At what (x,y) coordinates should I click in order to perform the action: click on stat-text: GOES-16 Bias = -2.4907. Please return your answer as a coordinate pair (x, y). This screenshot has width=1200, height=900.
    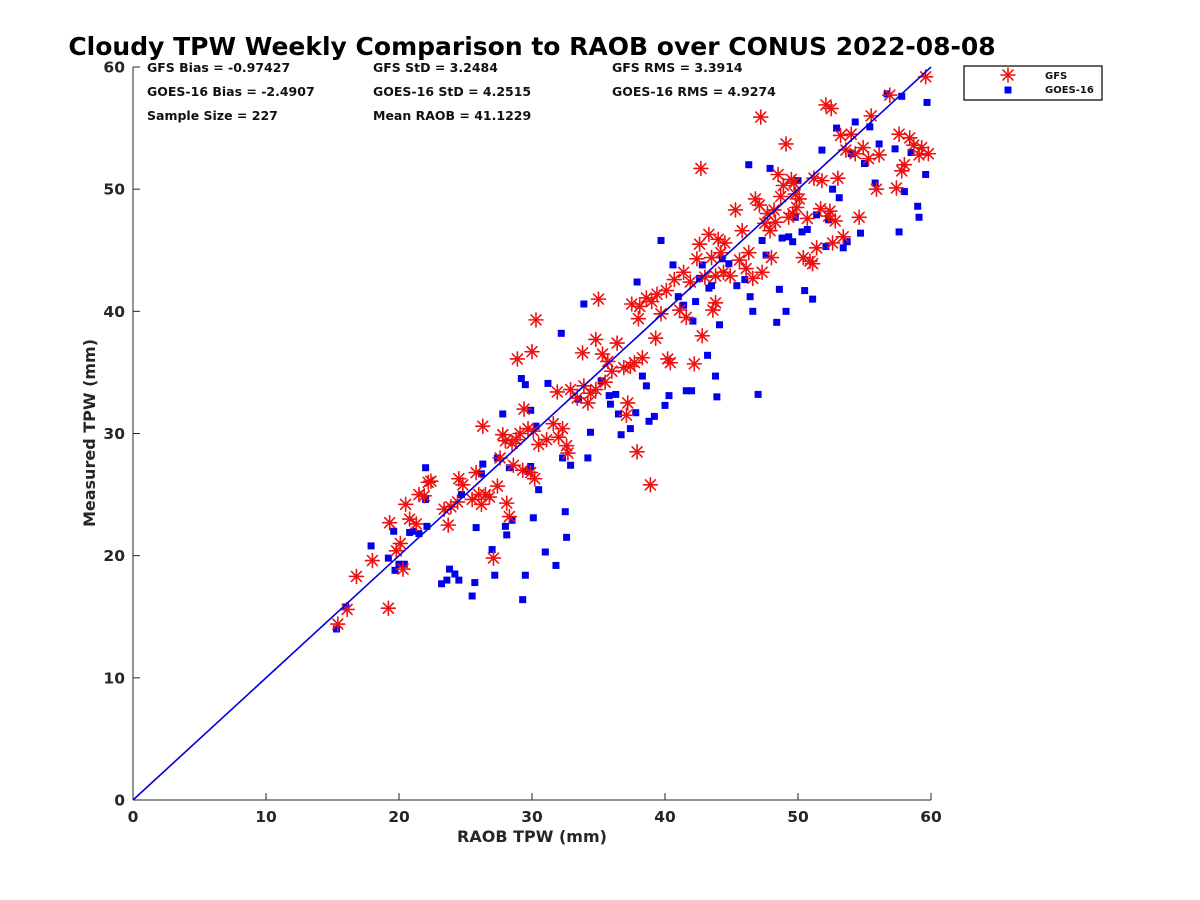
    Looking at the image, I should click on (231, 91).